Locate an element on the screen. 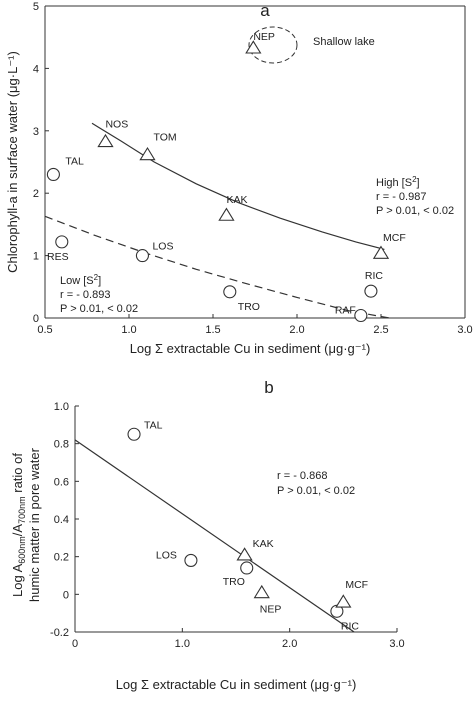 This screenshot has height=704, width=474. panel-b-x-tick-label: 1.0 is located at coordinates (182, 644).